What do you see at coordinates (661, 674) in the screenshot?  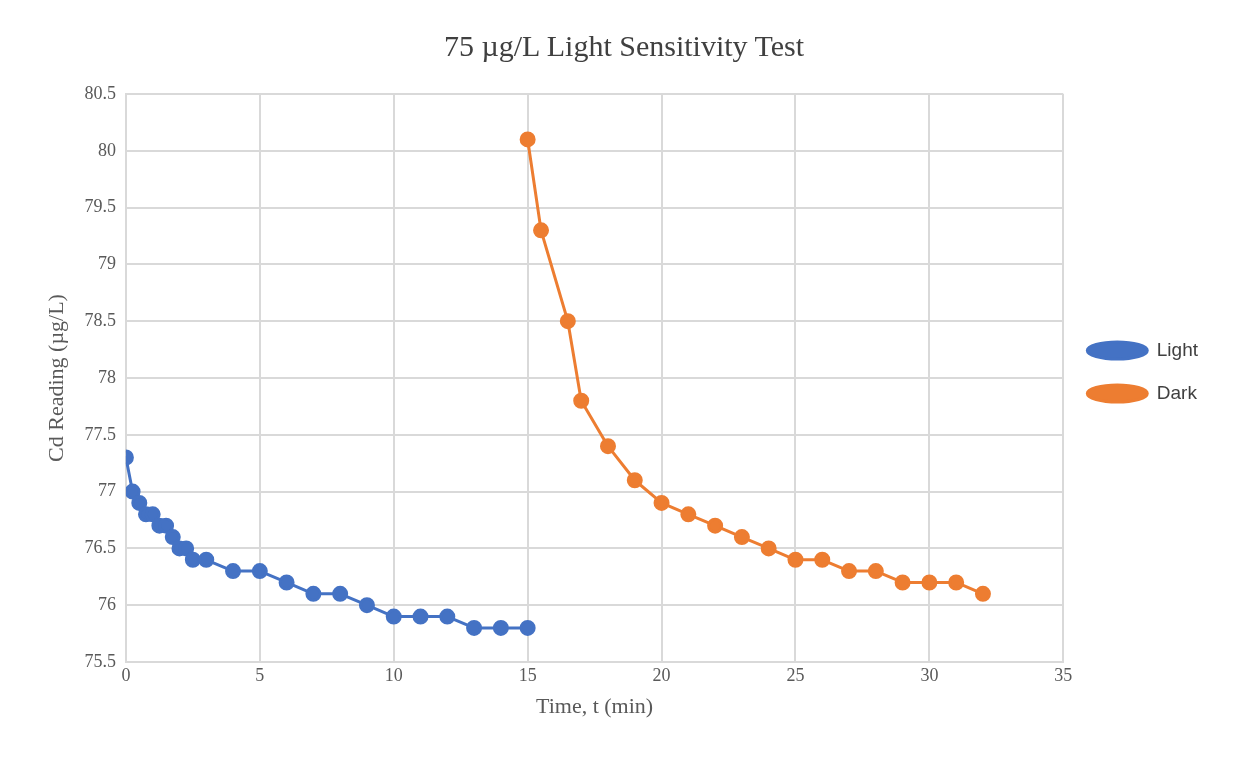 I see `x-tick-label: 20` at bounding box center [661, 674].